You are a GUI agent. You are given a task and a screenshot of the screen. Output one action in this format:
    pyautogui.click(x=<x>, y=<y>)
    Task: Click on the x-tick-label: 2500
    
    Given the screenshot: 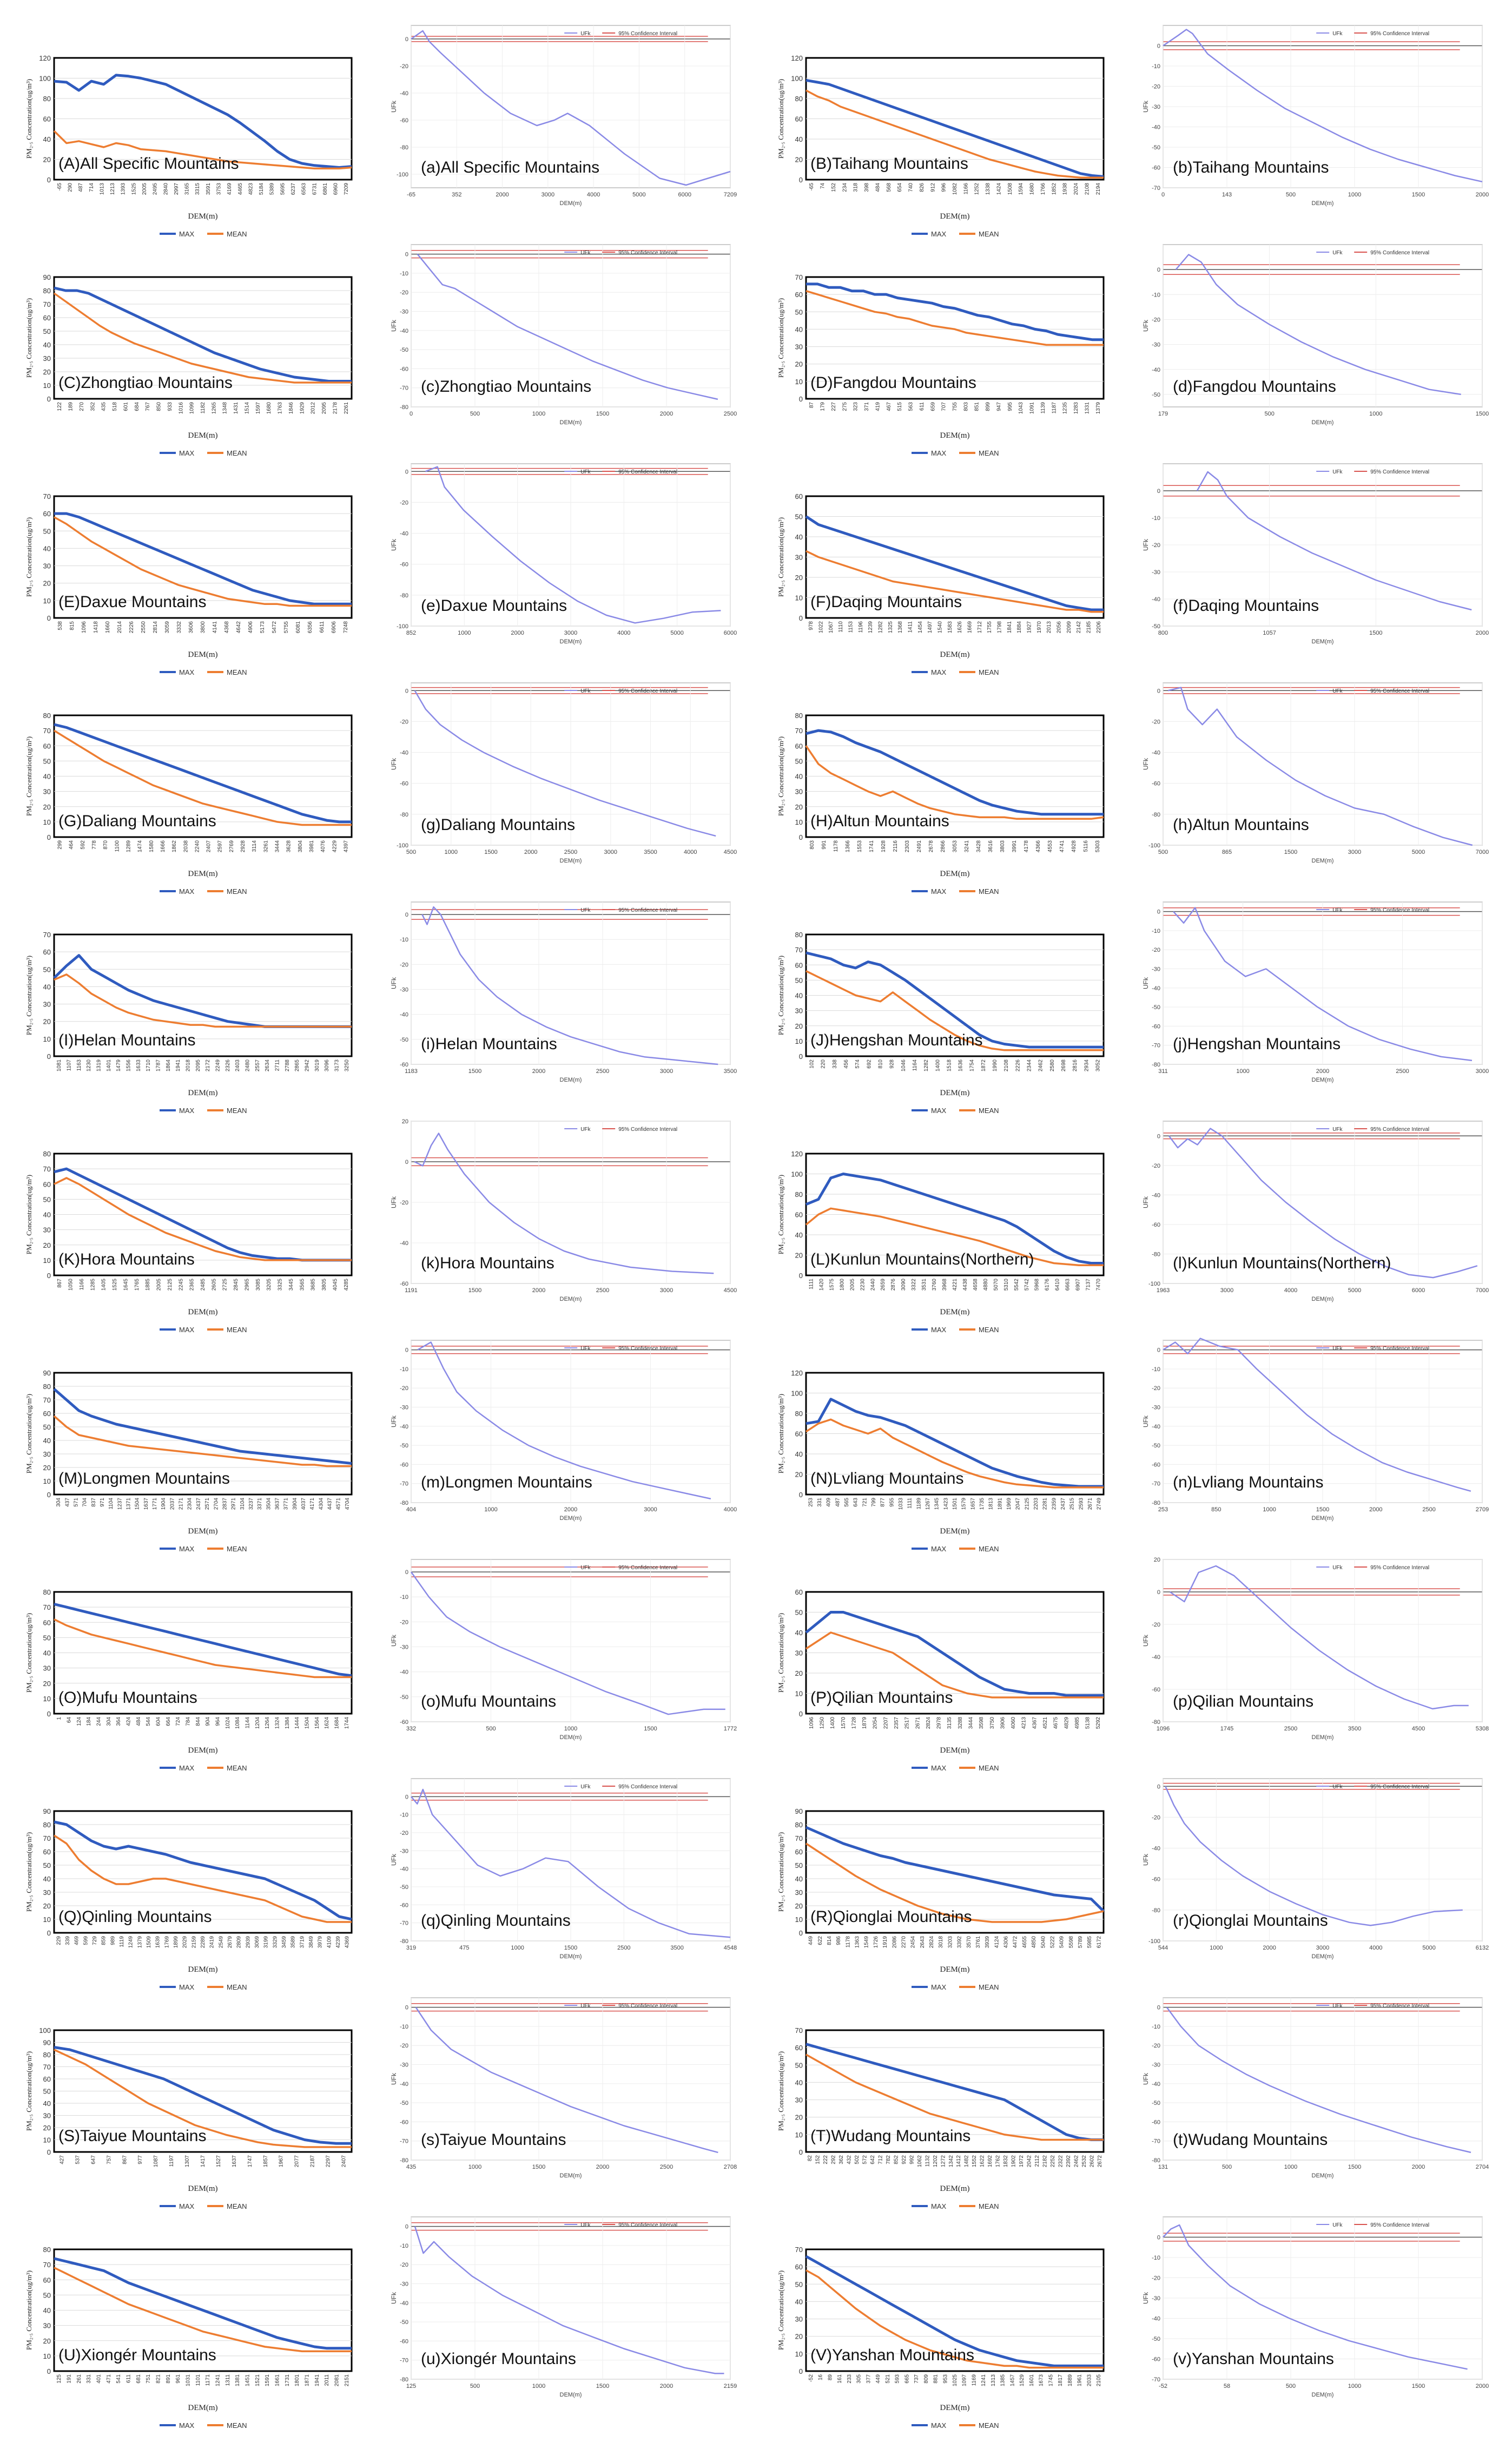 What is the action you would take?
    pyautogui.click(x=666, y=2167)
    